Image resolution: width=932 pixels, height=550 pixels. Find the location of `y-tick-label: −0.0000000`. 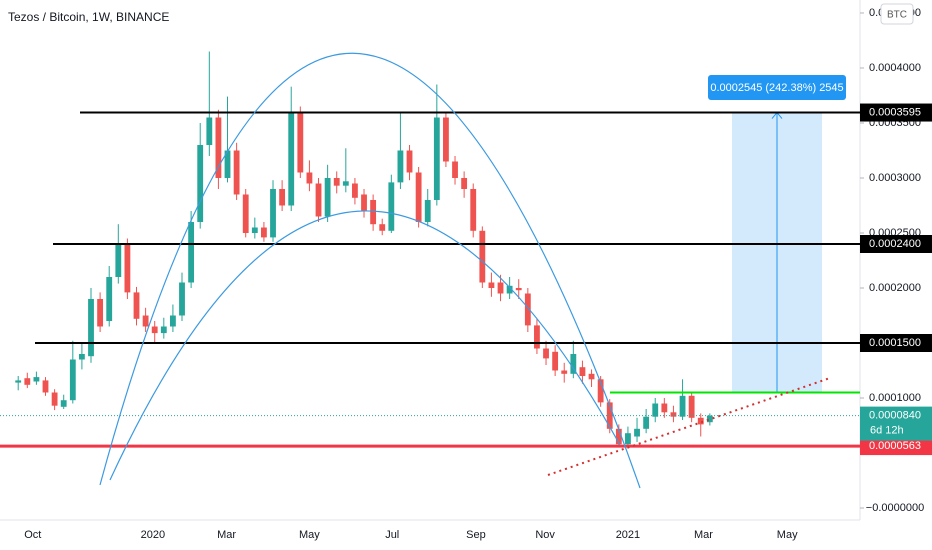

y-tick-label: −0.0000000 is located at coordinates (895, 508).